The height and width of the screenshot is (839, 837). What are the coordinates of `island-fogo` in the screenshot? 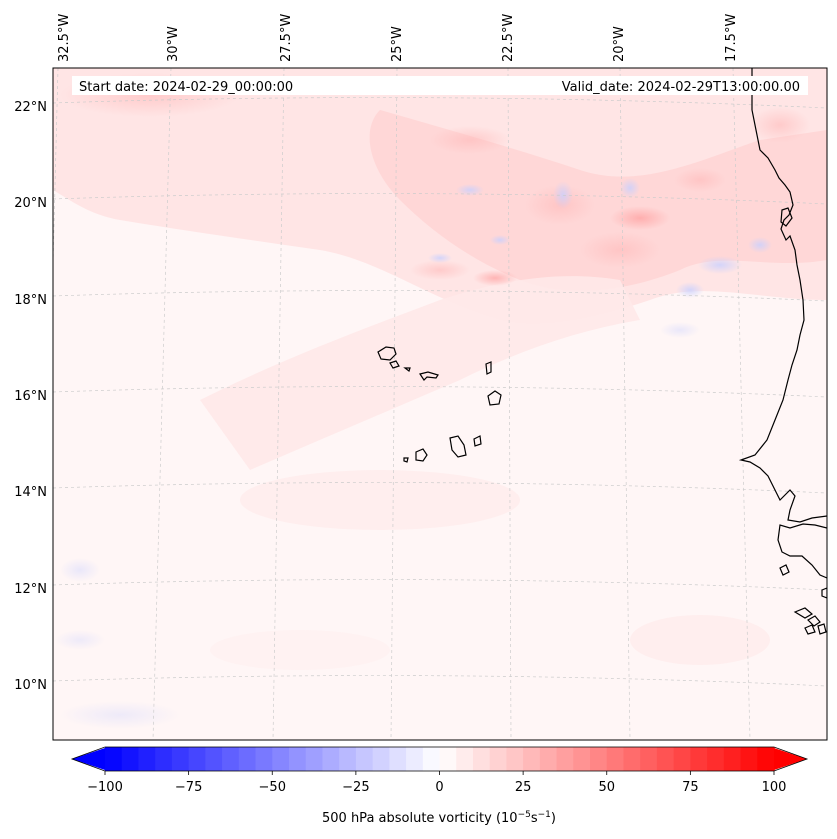 It's located at (421, 455).